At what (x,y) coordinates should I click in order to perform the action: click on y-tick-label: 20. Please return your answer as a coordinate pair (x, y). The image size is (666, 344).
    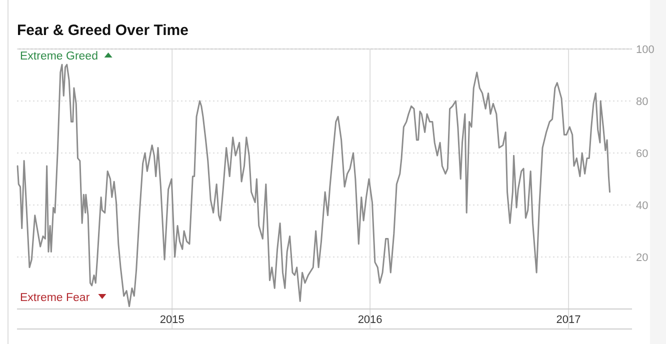
    Looking at the image, I should click on (642, 258).